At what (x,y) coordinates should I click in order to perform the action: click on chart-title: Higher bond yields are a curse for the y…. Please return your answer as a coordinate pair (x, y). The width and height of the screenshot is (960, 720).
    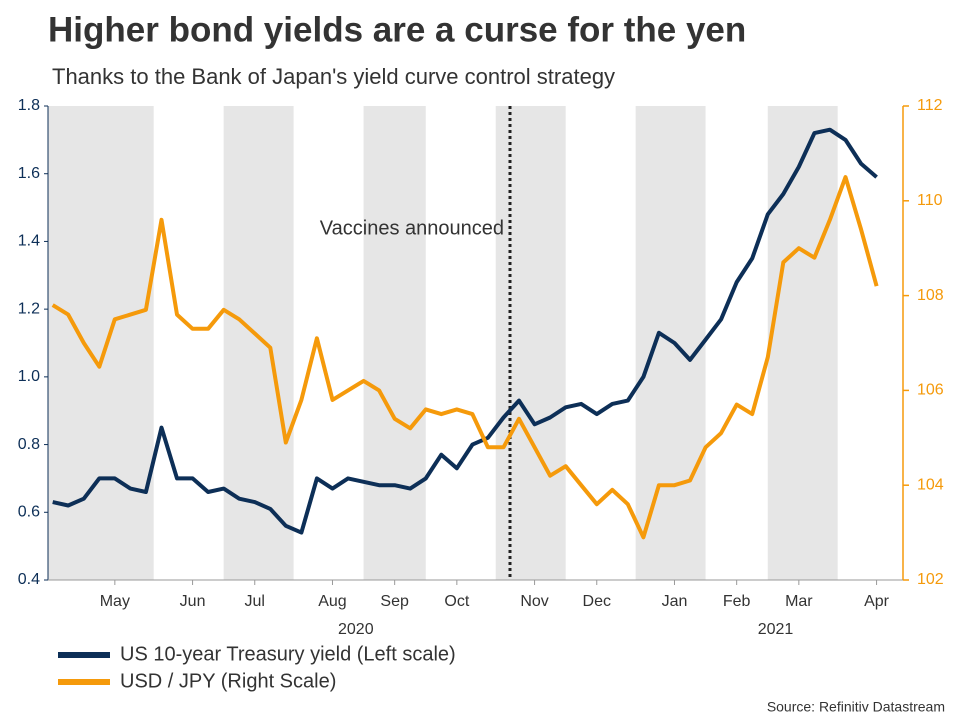
    Looking at the image, I should click on (397, 29).